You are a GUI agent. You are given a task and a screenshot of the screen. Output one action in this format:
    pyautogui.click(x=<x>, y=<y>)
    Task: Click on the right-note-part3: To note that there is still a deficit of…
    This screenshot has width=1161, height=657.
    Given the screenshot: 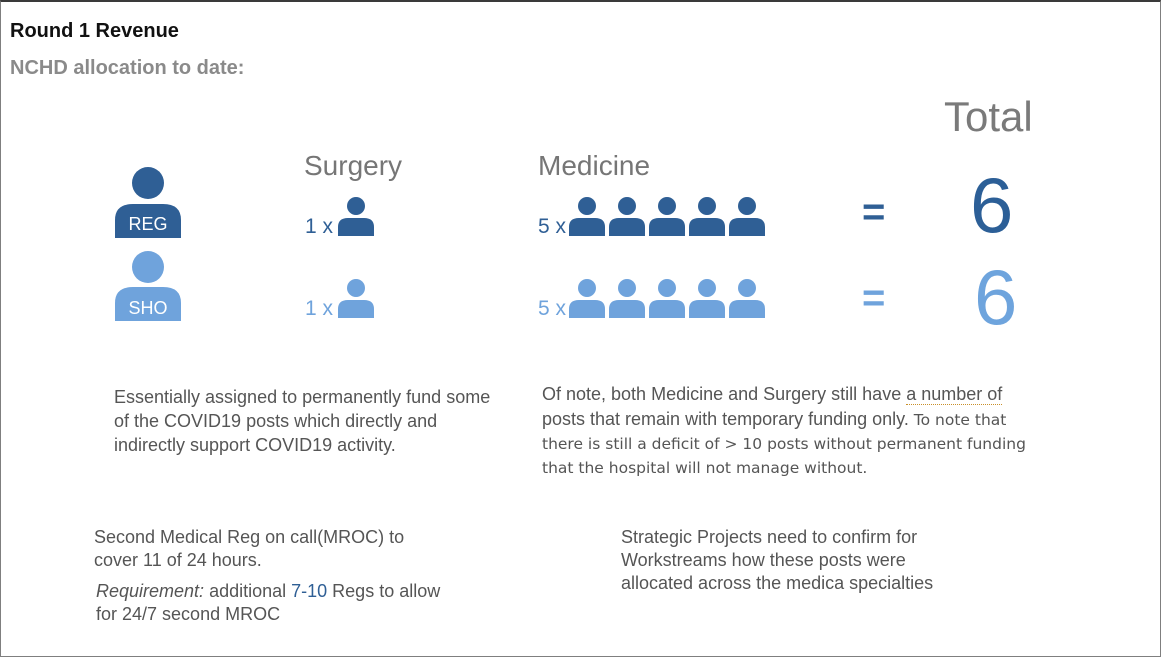 What is the action you would take?
    pyautogui.click(x=784, y=444)
    